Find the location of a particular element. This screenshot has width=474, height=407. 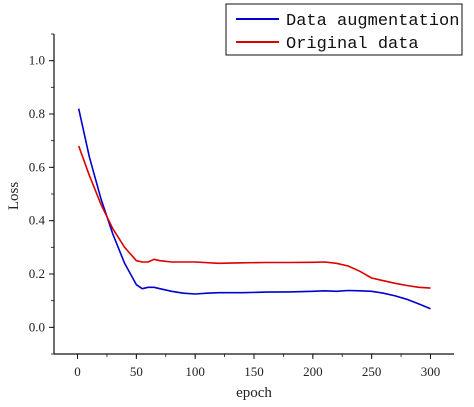

y-tick-label: 0.6 is located at coordinates (37, 166).